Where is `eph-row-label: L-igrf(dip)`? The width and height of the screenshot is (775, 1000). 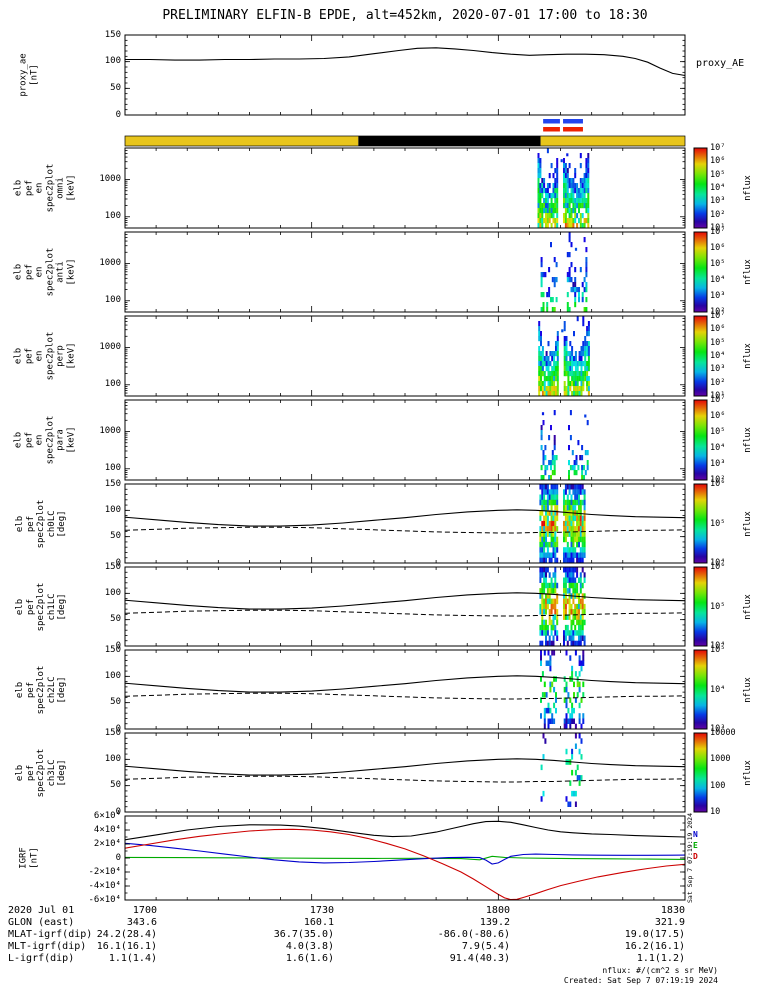 eph-row-label: L-igrf(dip) is located at coordinates (41, 958).